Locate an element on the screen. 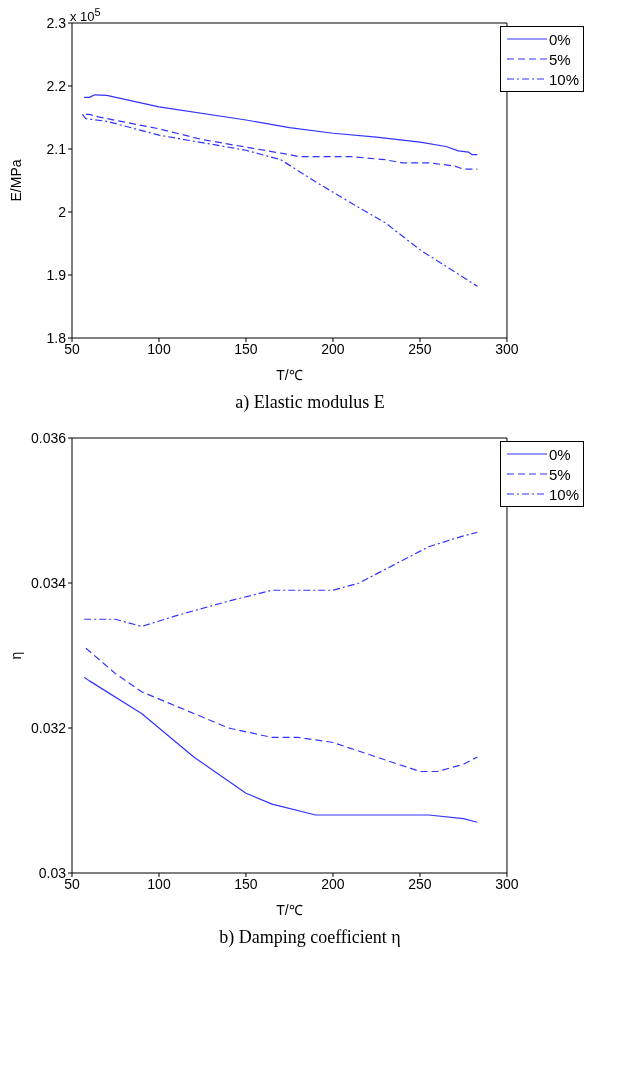 The image size is (620, 1077). y-tick-label: 0.034 is located at coordinates (48, 582).